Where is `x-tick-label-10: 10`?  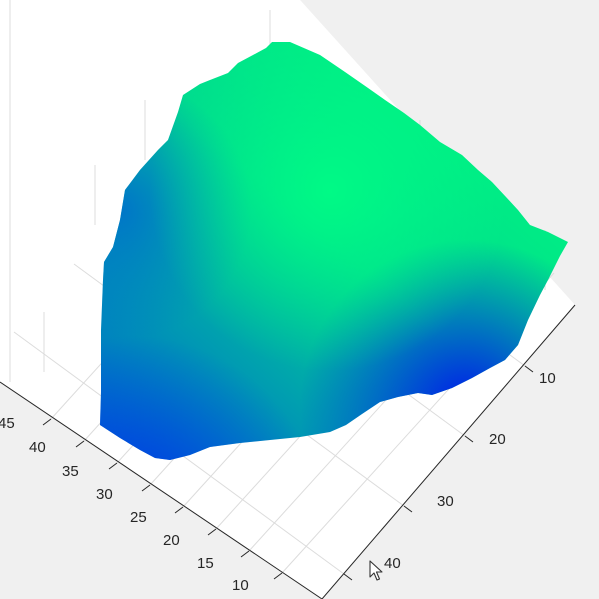
x-tick-label-10: 10 is located at coordinates (547, 378).